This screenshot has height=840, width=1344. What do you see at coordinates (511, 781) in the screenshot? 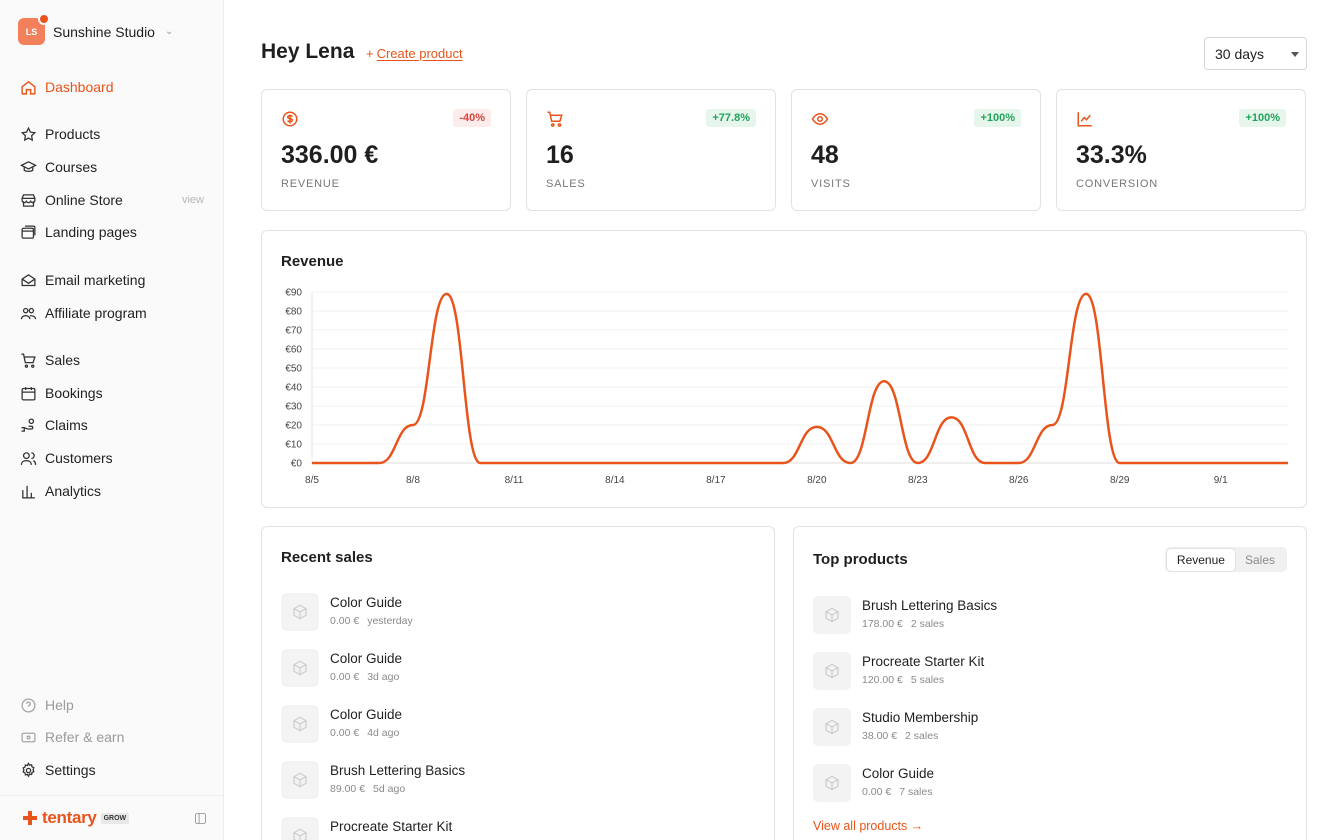
I see `list-item: Brush Lettering Basics 89.00 € 5d ago` at bounding box center [511, 781].